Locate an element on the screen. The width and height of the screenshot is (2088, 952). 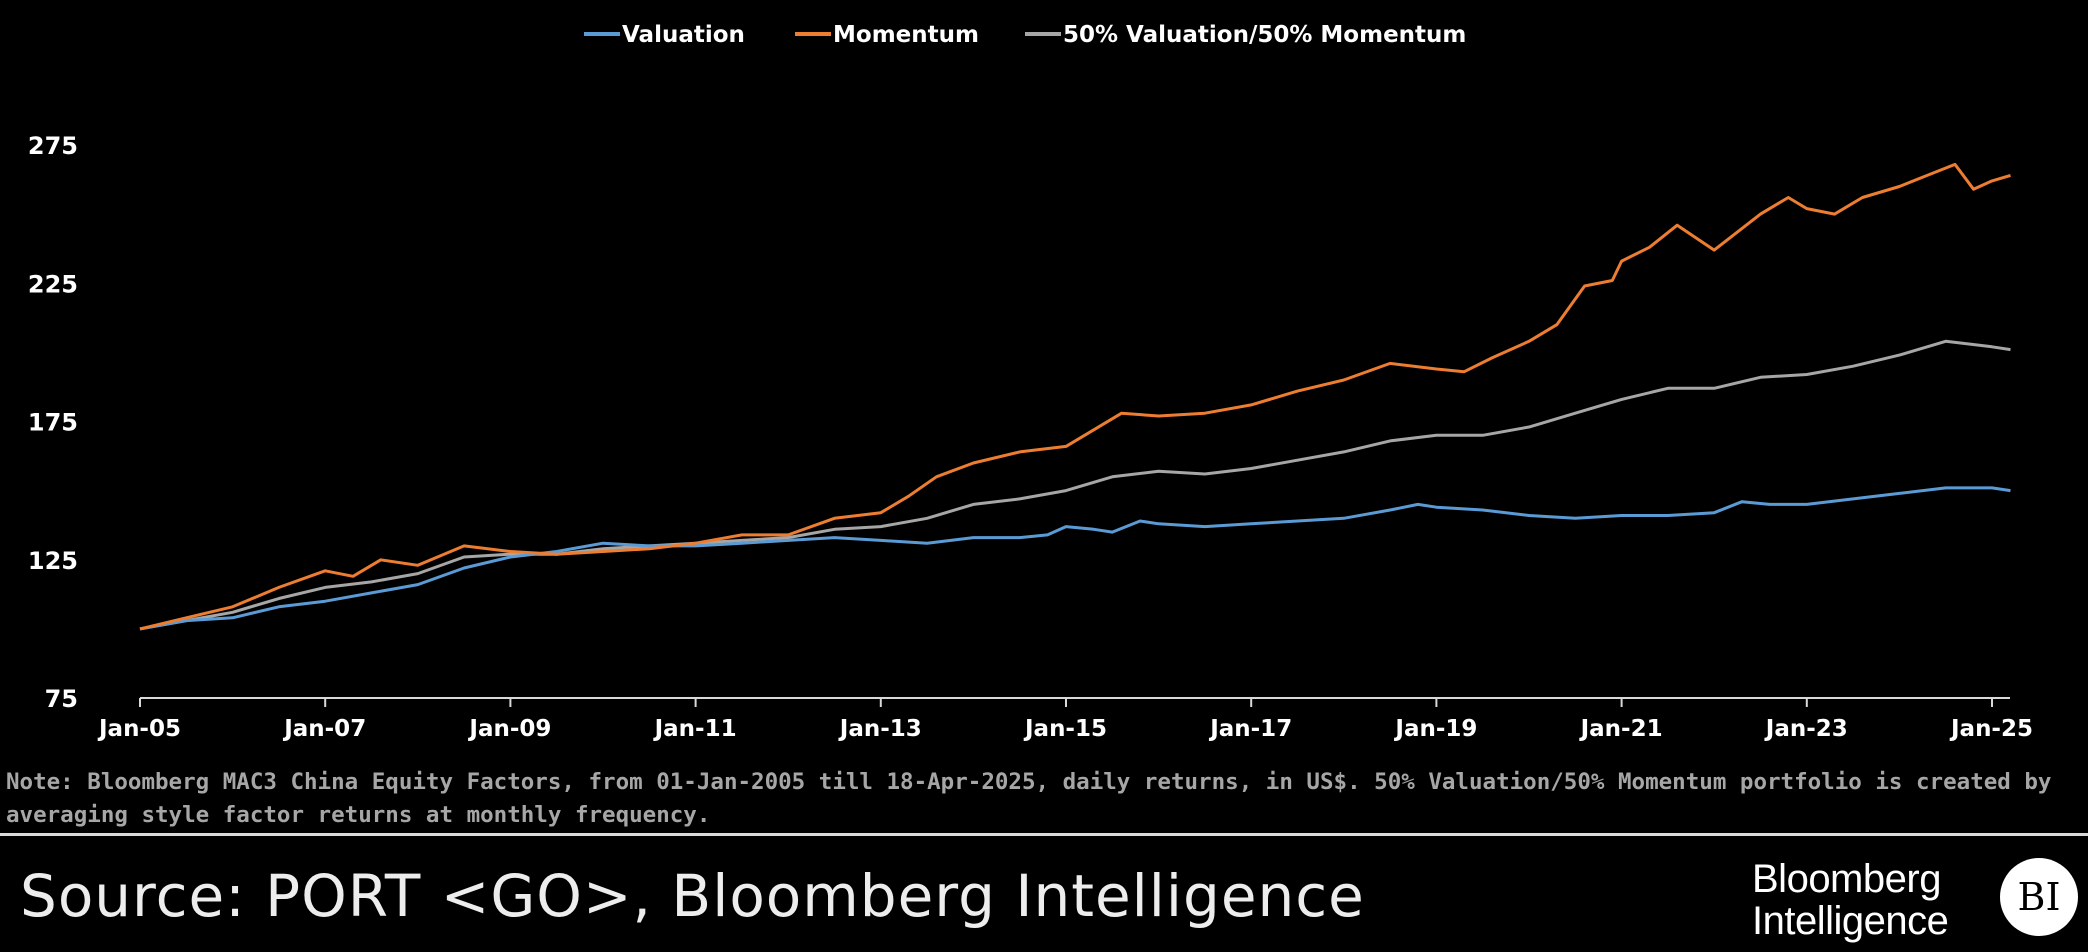
y-tick-label: 225 is located at coordinates (53, 284).